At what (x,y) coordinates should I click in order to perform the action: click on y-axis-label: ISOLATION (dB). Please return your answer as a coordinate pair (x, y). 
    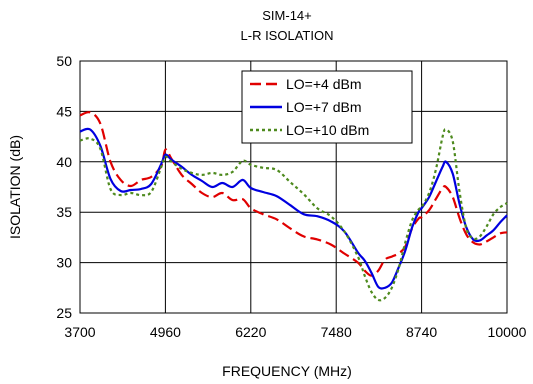
    Looking at the image, I should click on (15, 187).